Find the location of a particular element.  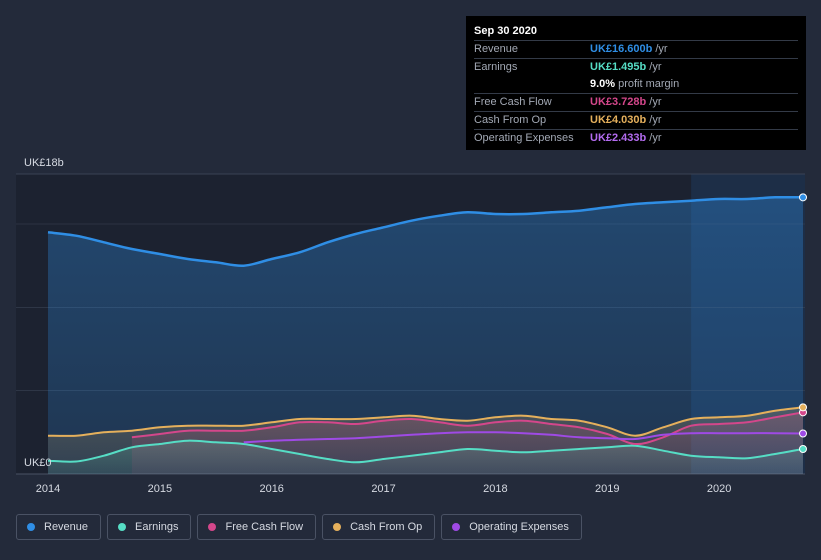

series-endpoint-cash-from-op is located at coordinates (803, 407).